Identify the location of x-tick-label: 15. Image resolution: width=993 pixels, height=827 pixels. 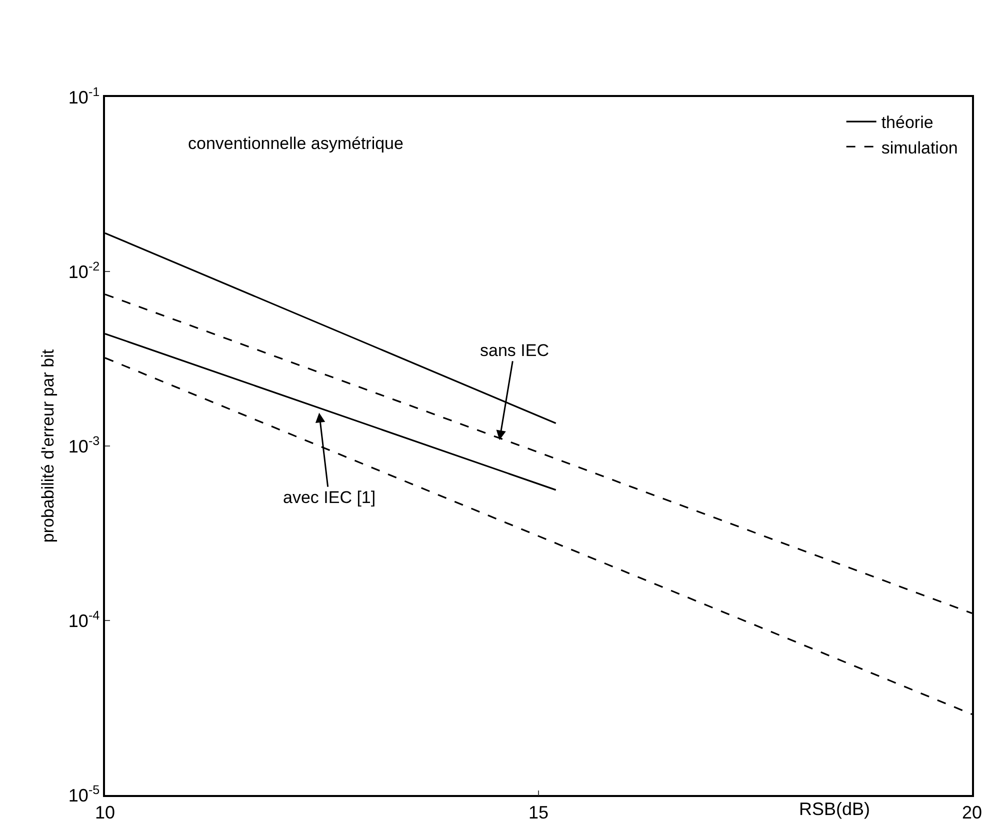
(538, 812).